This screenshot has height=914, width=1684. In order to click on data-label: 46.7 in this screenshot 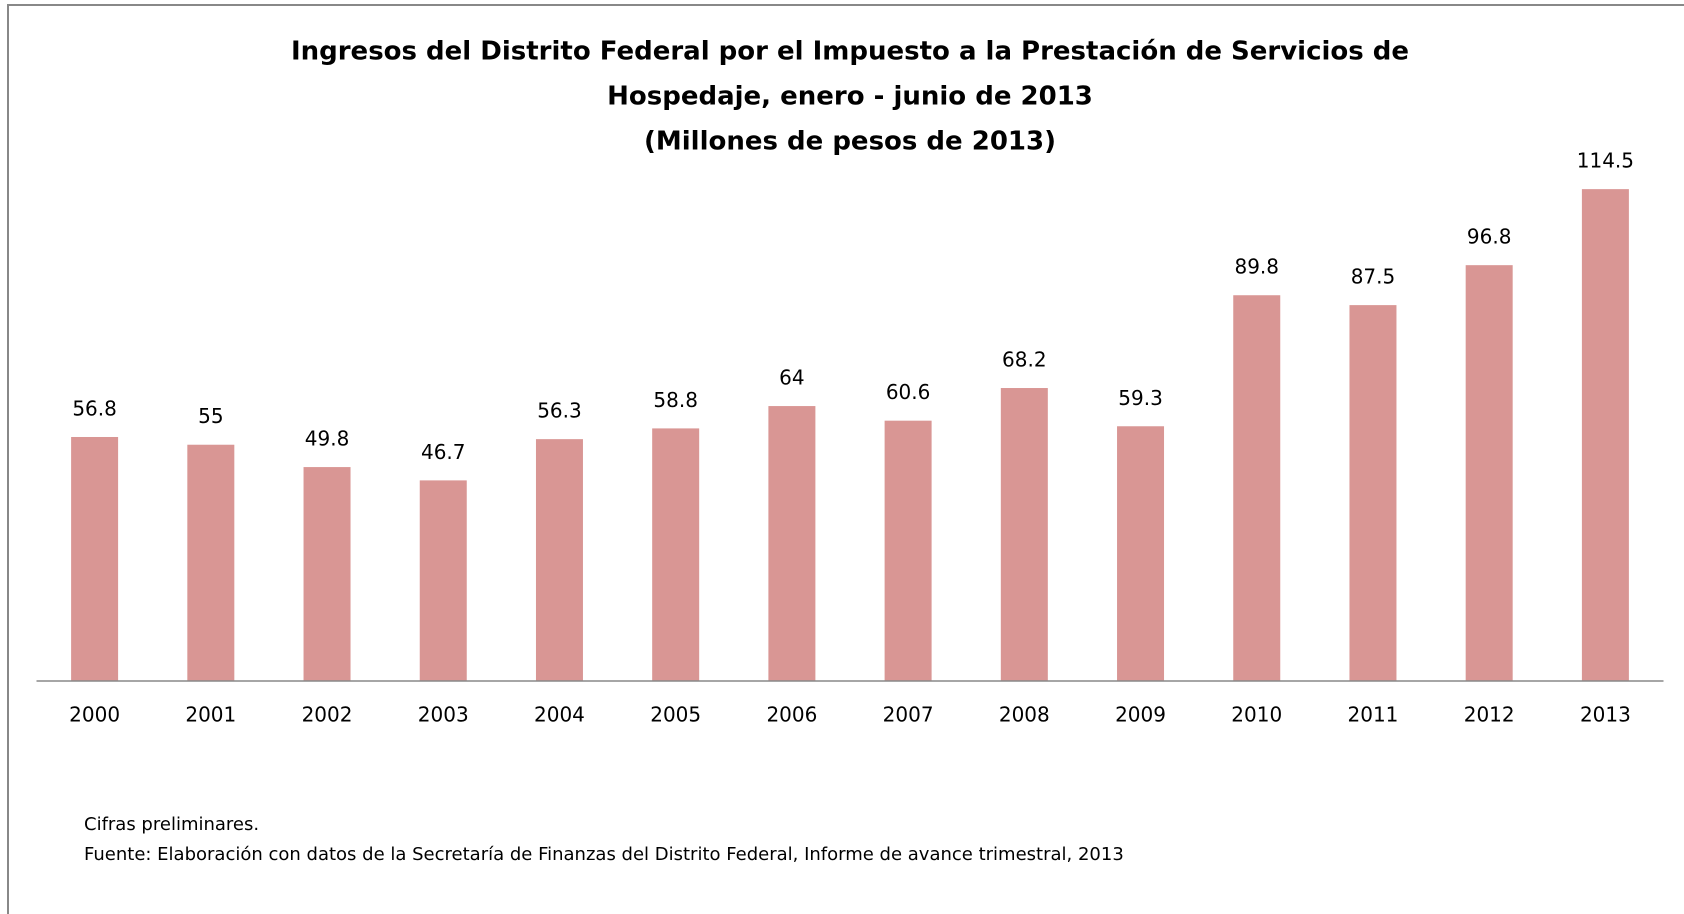, I will do `click(443, 452)`.